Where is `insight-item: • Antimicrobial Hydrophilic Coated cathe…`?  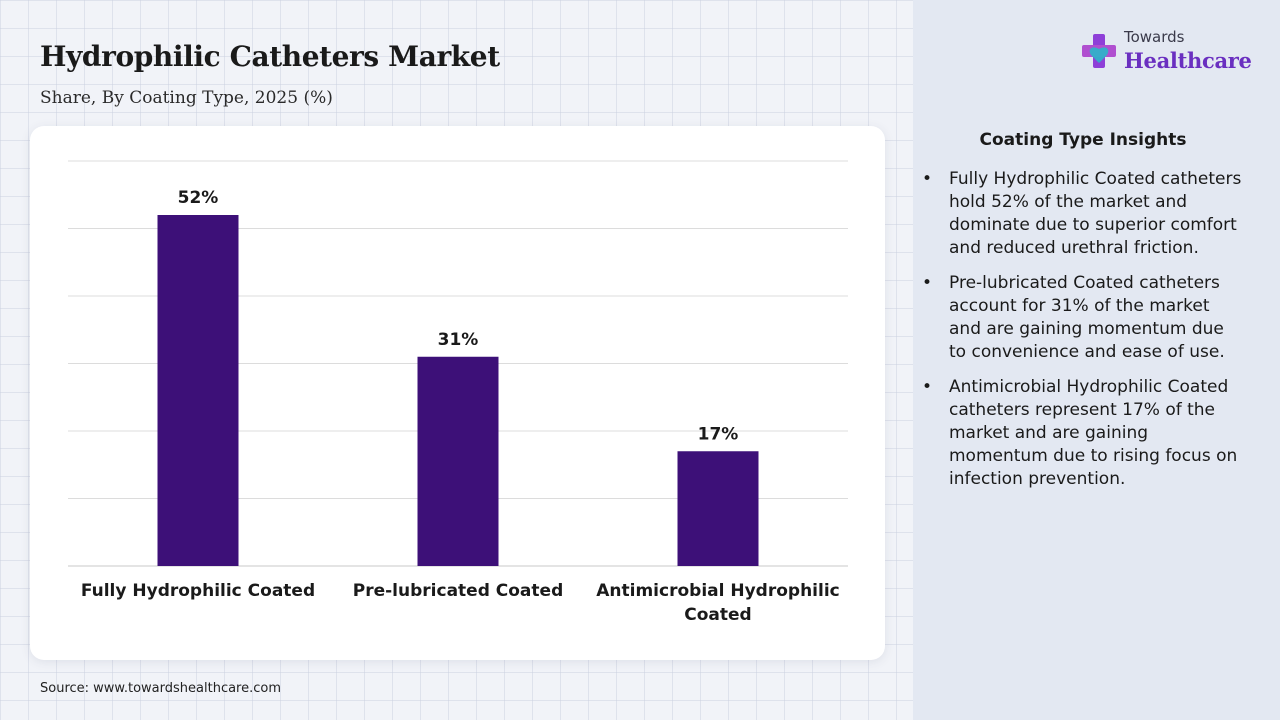 insight-item: • Antimicrobial Hydrophilic Coated cathe… is located at coordinates (1082, 433).